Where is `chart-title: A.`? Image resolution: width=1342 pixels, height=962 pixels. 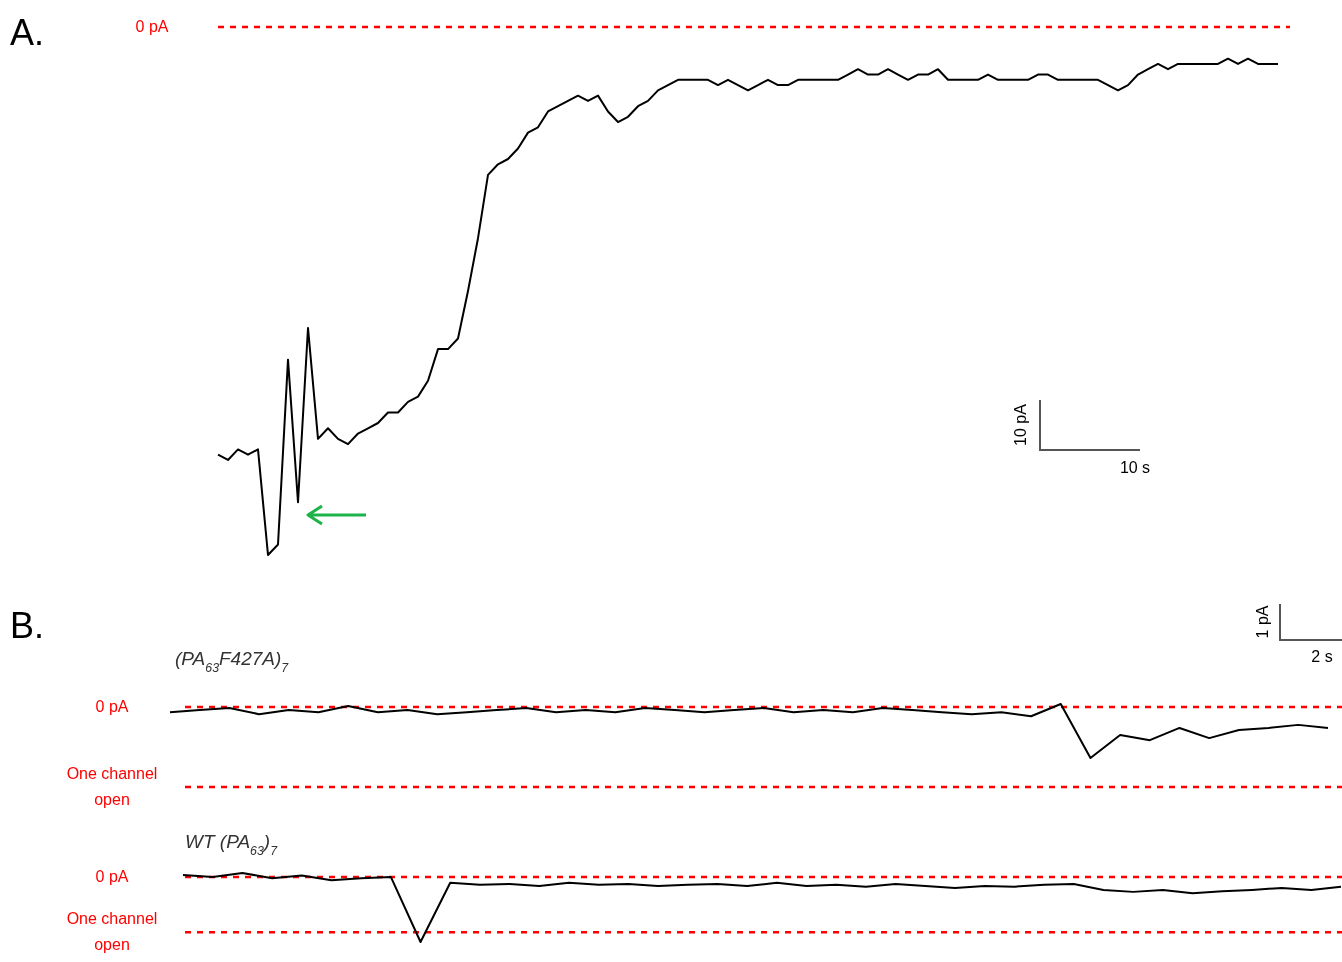 chart-title: A. is located at coordinates (27, 32).